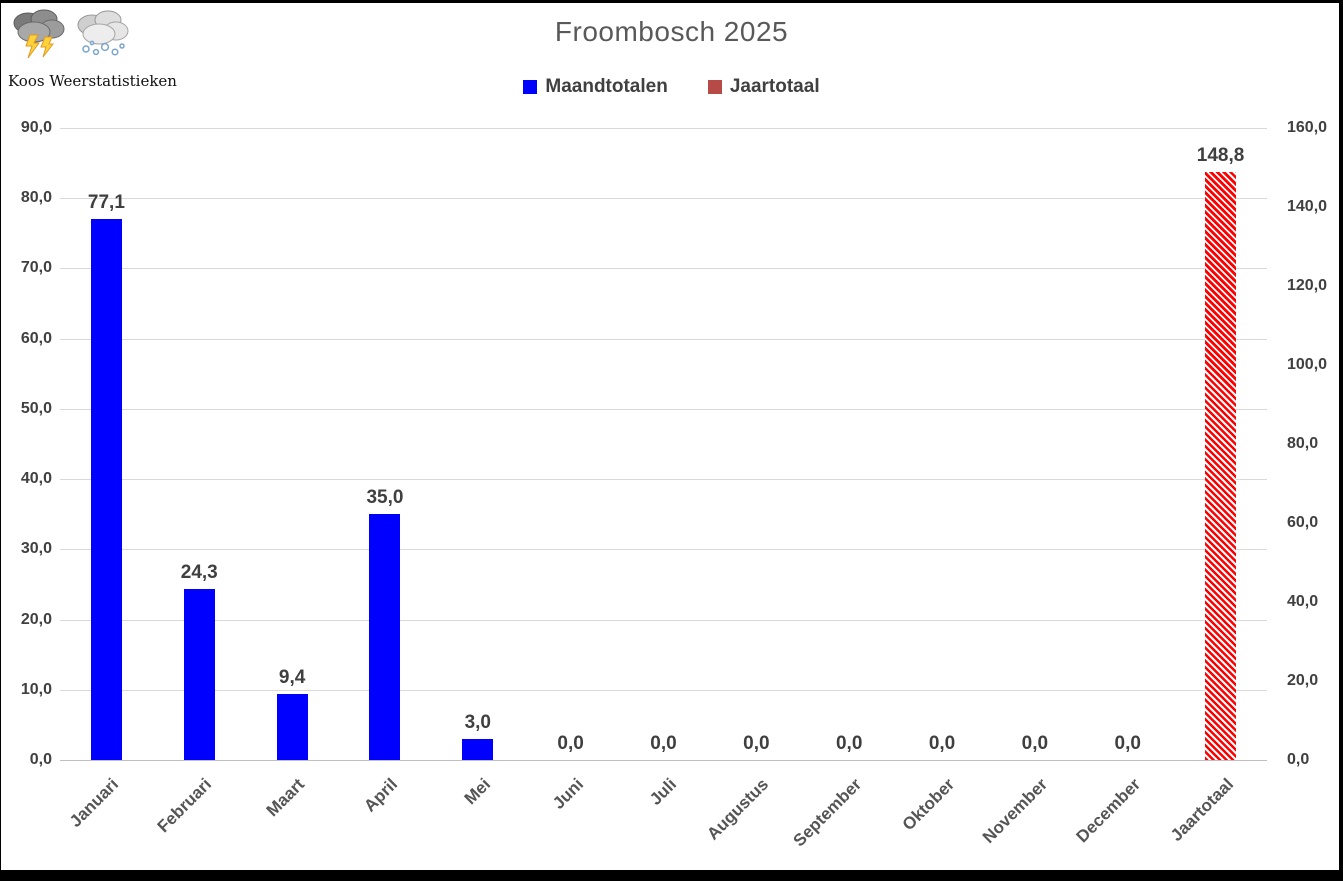 The width and height of the screenshot is (1343, 881). Describe the element at coordinates (1127, 743) in the screenshot. I see `data-label-december: 0,0` at that location.